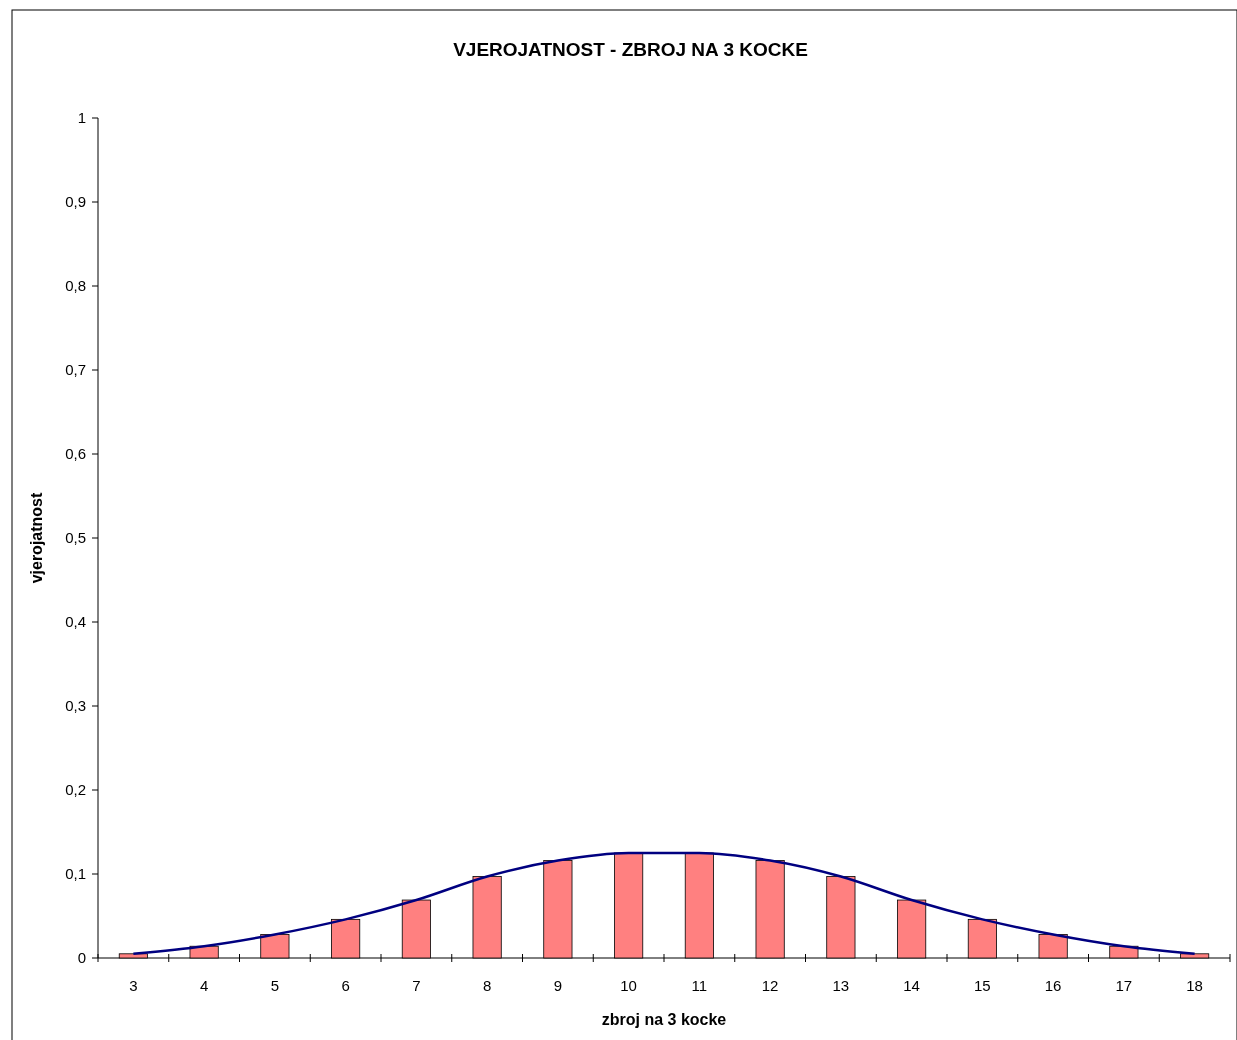  What do you see at coordinates (75, 369) in the screenshot?
I see `y-tick-label: 0,7` at bounding box center [75, 369].